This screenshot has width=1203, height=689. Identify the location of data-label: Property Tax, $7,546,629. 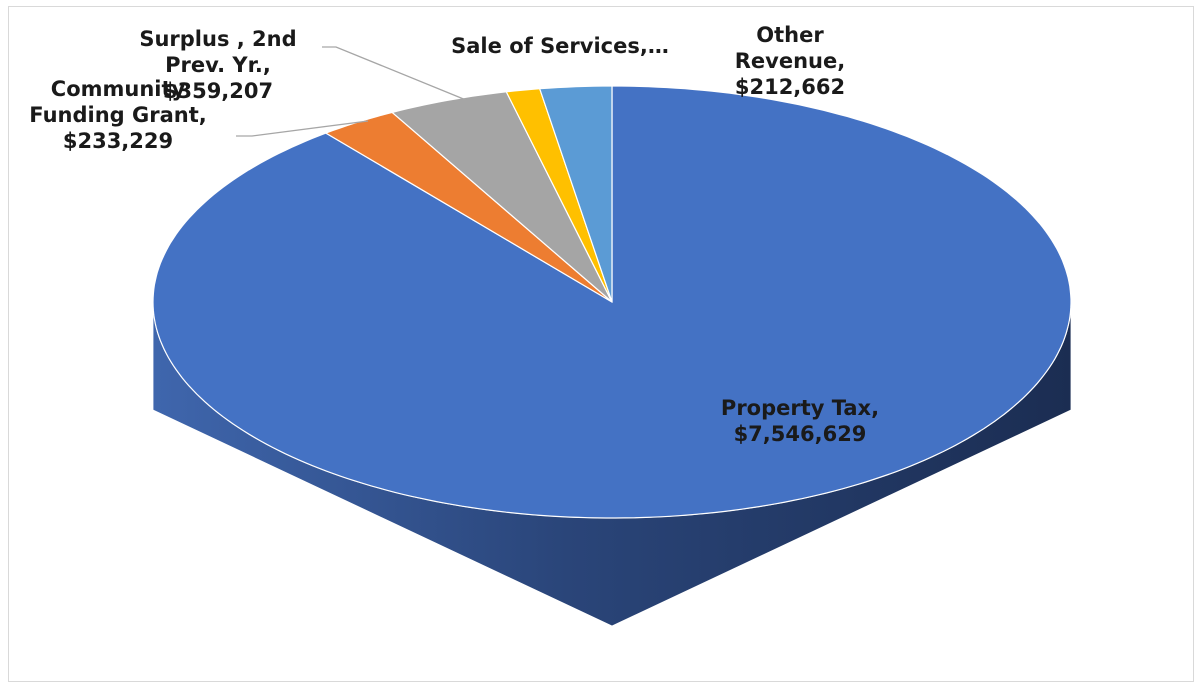
(800, 421).